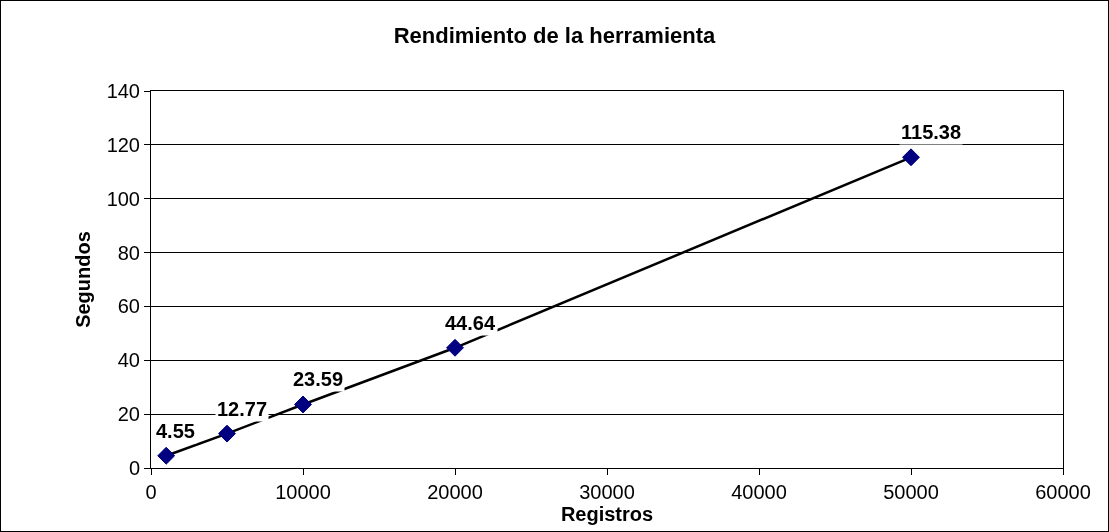 The image size is (1109, 532). I want to click on data-label: 115.38, so click(931, 132).